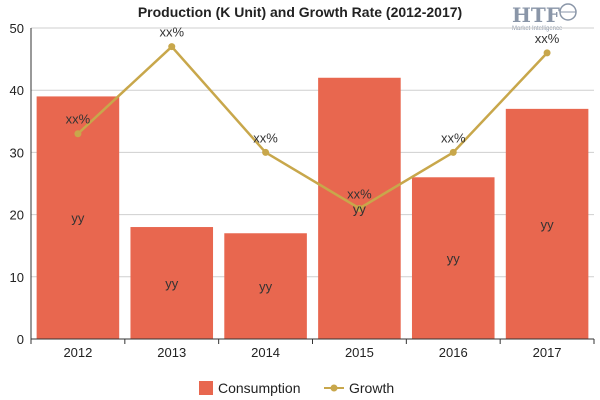 Image resolution: width=600 pixels, height=400 pixels. What do you see at coordinates (21, 184) in the screenshot?
I see `y-axis: 0 10 20 30 40 50` at bounding box center [21, 184].